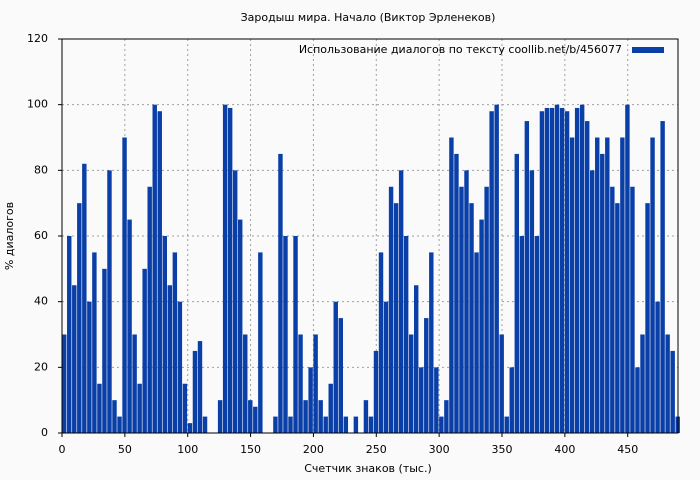 The image size is (700, 480). Describe the element at coordinates (37, 104) in the screenshot. I see `y-tick-label: 100` at that location.